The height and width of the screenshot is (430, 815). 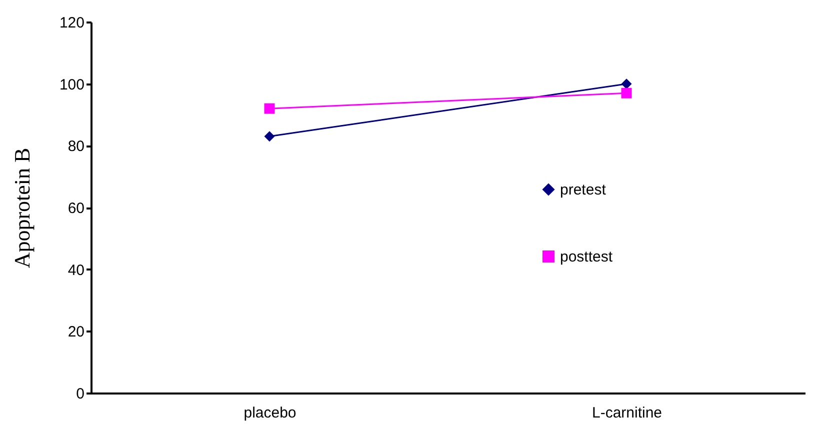 What do you see at coordinates (76, 147) in the screenshot?
I see `y-tick-label: 80` at bounding box center [76, 147].